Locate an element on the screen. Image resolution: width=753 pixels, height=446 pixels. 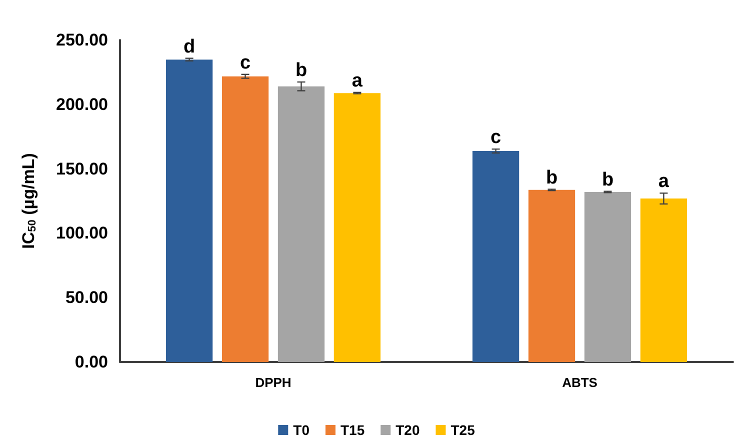
x-tick-label: ABTS is located at coordinates (580, 382).